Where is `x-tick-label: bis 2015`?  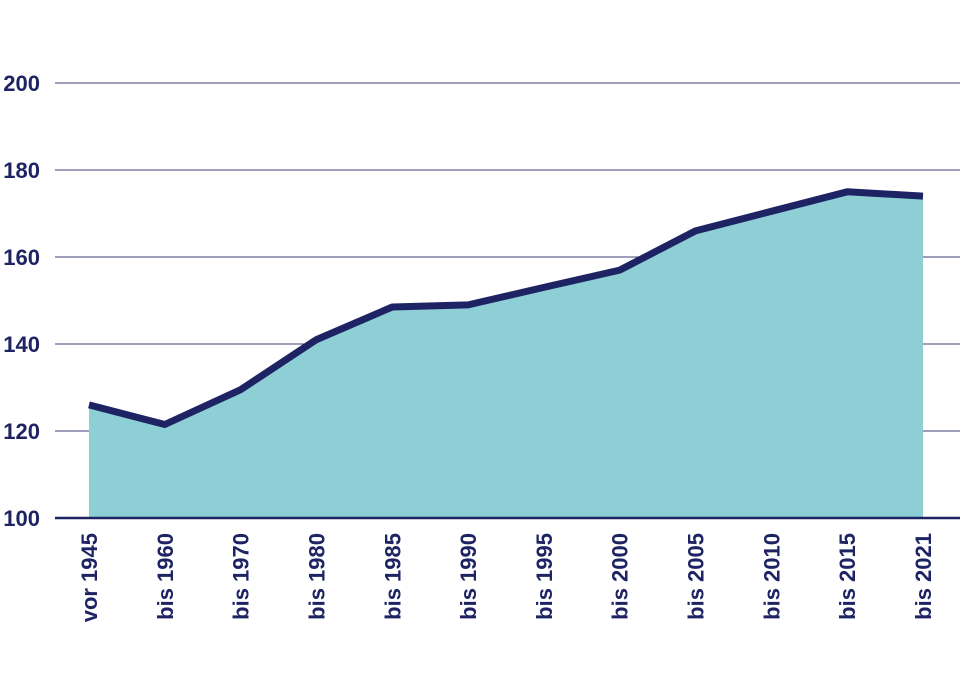
x-tick-label: bis 2015 is located at coordinates (847, 576).